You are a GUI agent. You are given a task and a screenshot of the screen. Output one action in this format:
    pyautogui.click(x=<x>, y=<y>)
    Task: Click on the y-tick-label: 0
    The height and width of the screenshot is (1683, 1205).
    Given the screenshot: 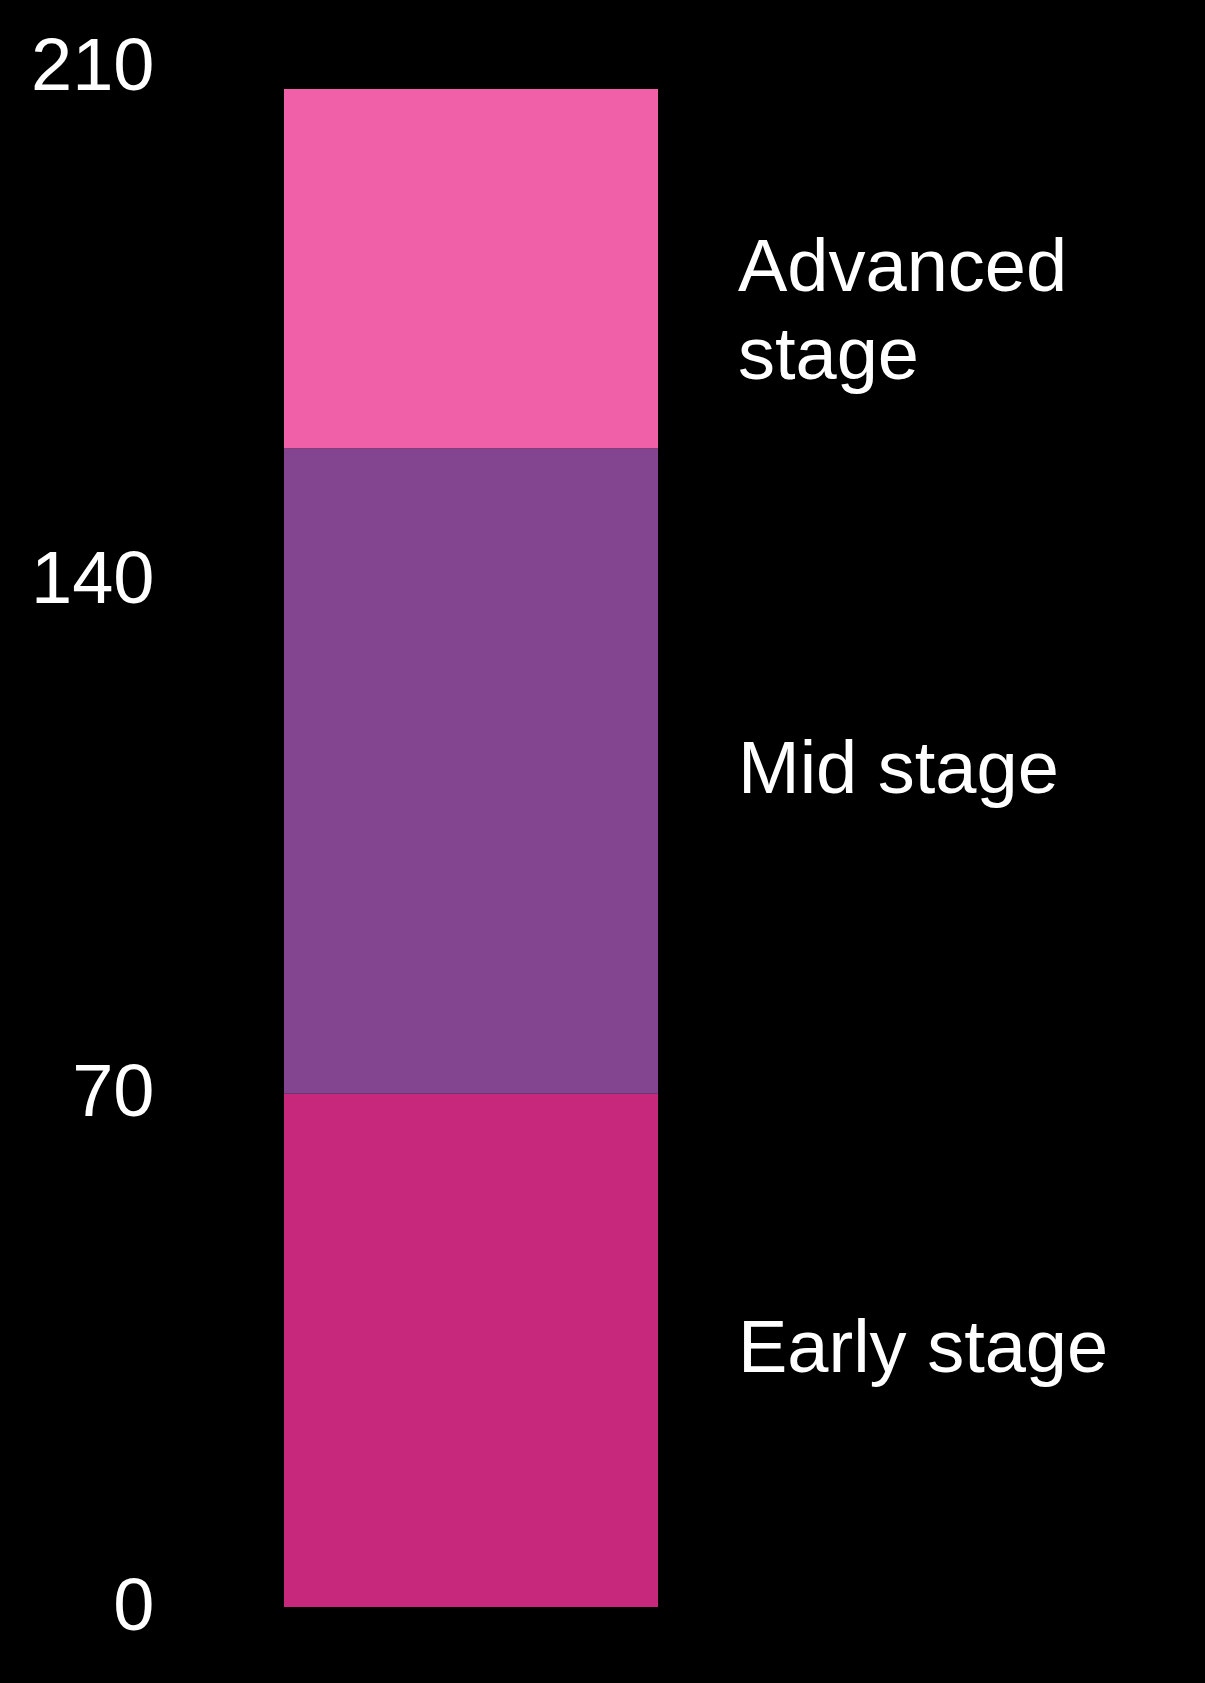 What is the action you would take?
    pyautogui.click(x=134, y=1604)
    